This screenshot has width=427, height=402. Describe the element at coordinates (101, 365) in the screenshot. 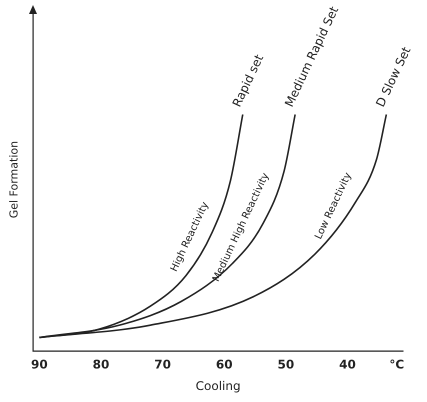

I see `x-tick-label: 80` at that location.